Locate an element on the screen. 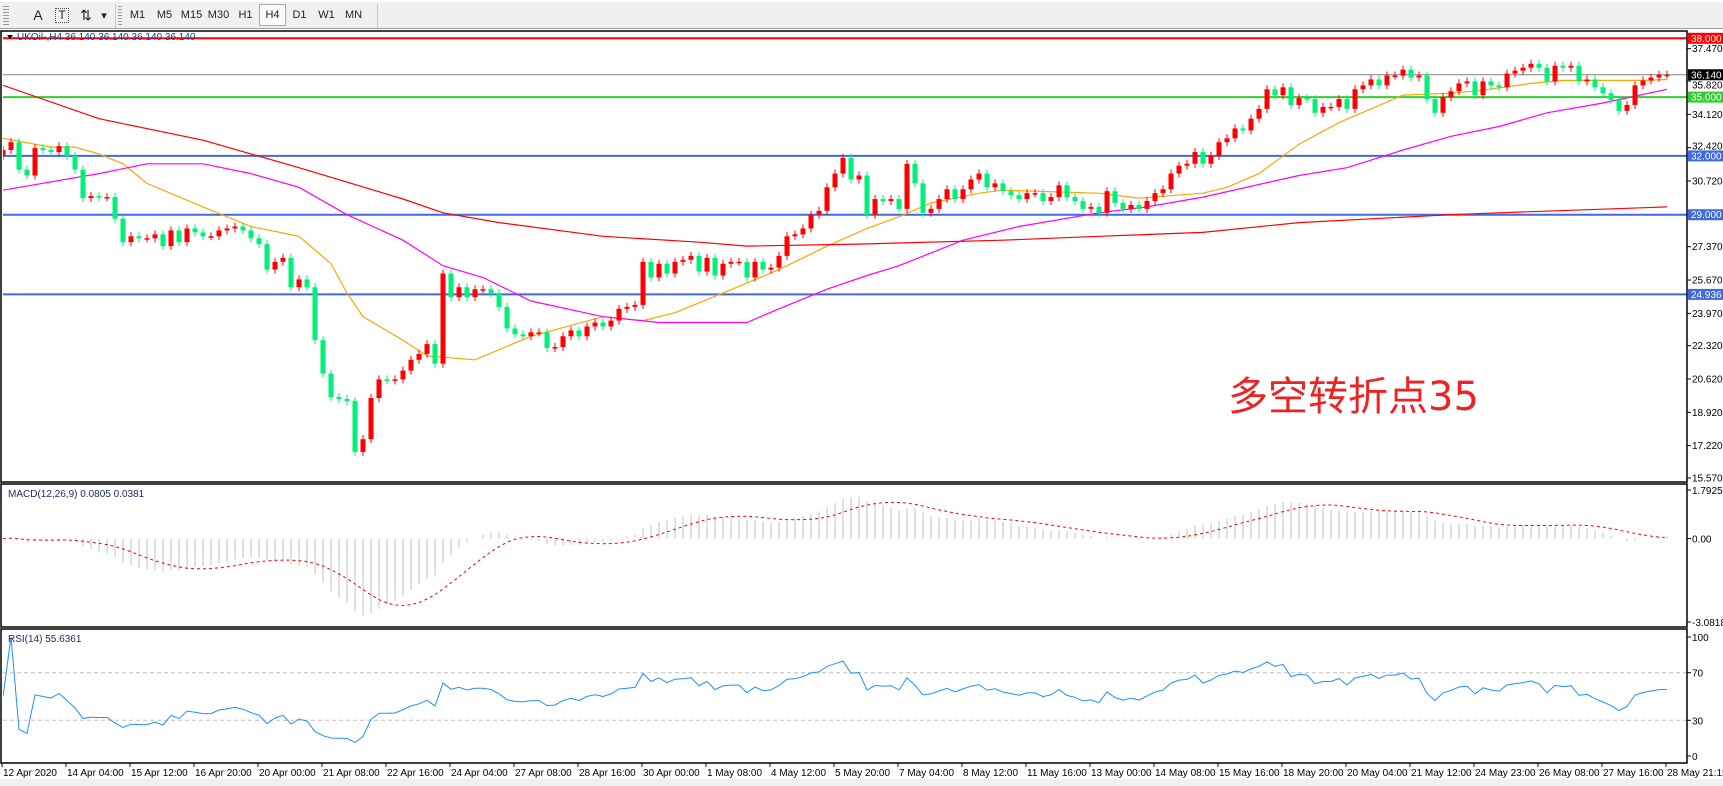 This screenshot has height=786, width=1723. time-tick-label: 4 May 12:00 is located at coordinates (798, 773).